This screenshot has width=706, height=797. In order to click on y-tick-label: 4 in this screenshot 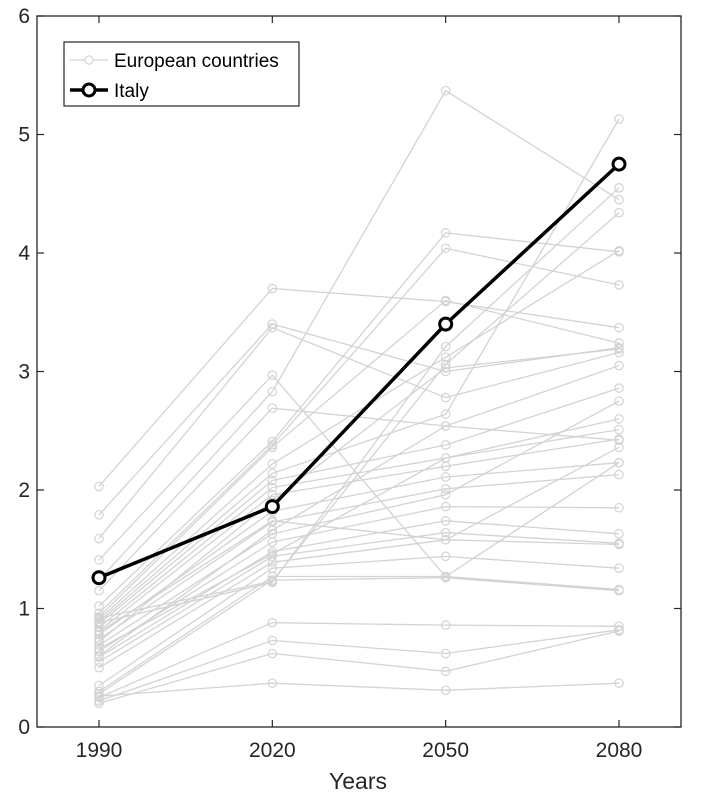, I will do `click(24, 253)`.